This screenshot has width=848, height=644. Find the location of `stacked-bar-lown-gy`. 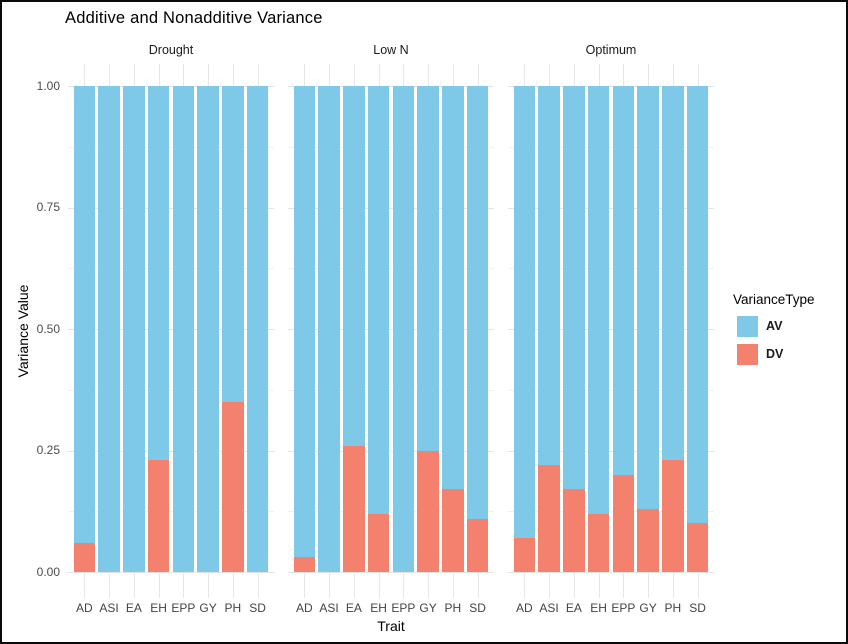

stacked-bar-lown-gy is located at coordinates (428, 329).